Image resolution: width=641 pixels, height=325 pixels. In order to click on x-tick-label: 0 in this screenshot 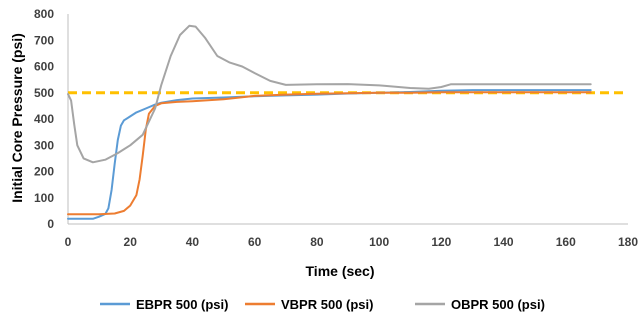, I will do `click(68, 242)`.